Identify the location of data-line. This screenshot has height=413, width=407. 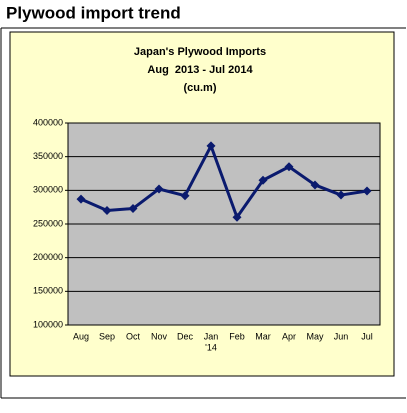
(224, 181).